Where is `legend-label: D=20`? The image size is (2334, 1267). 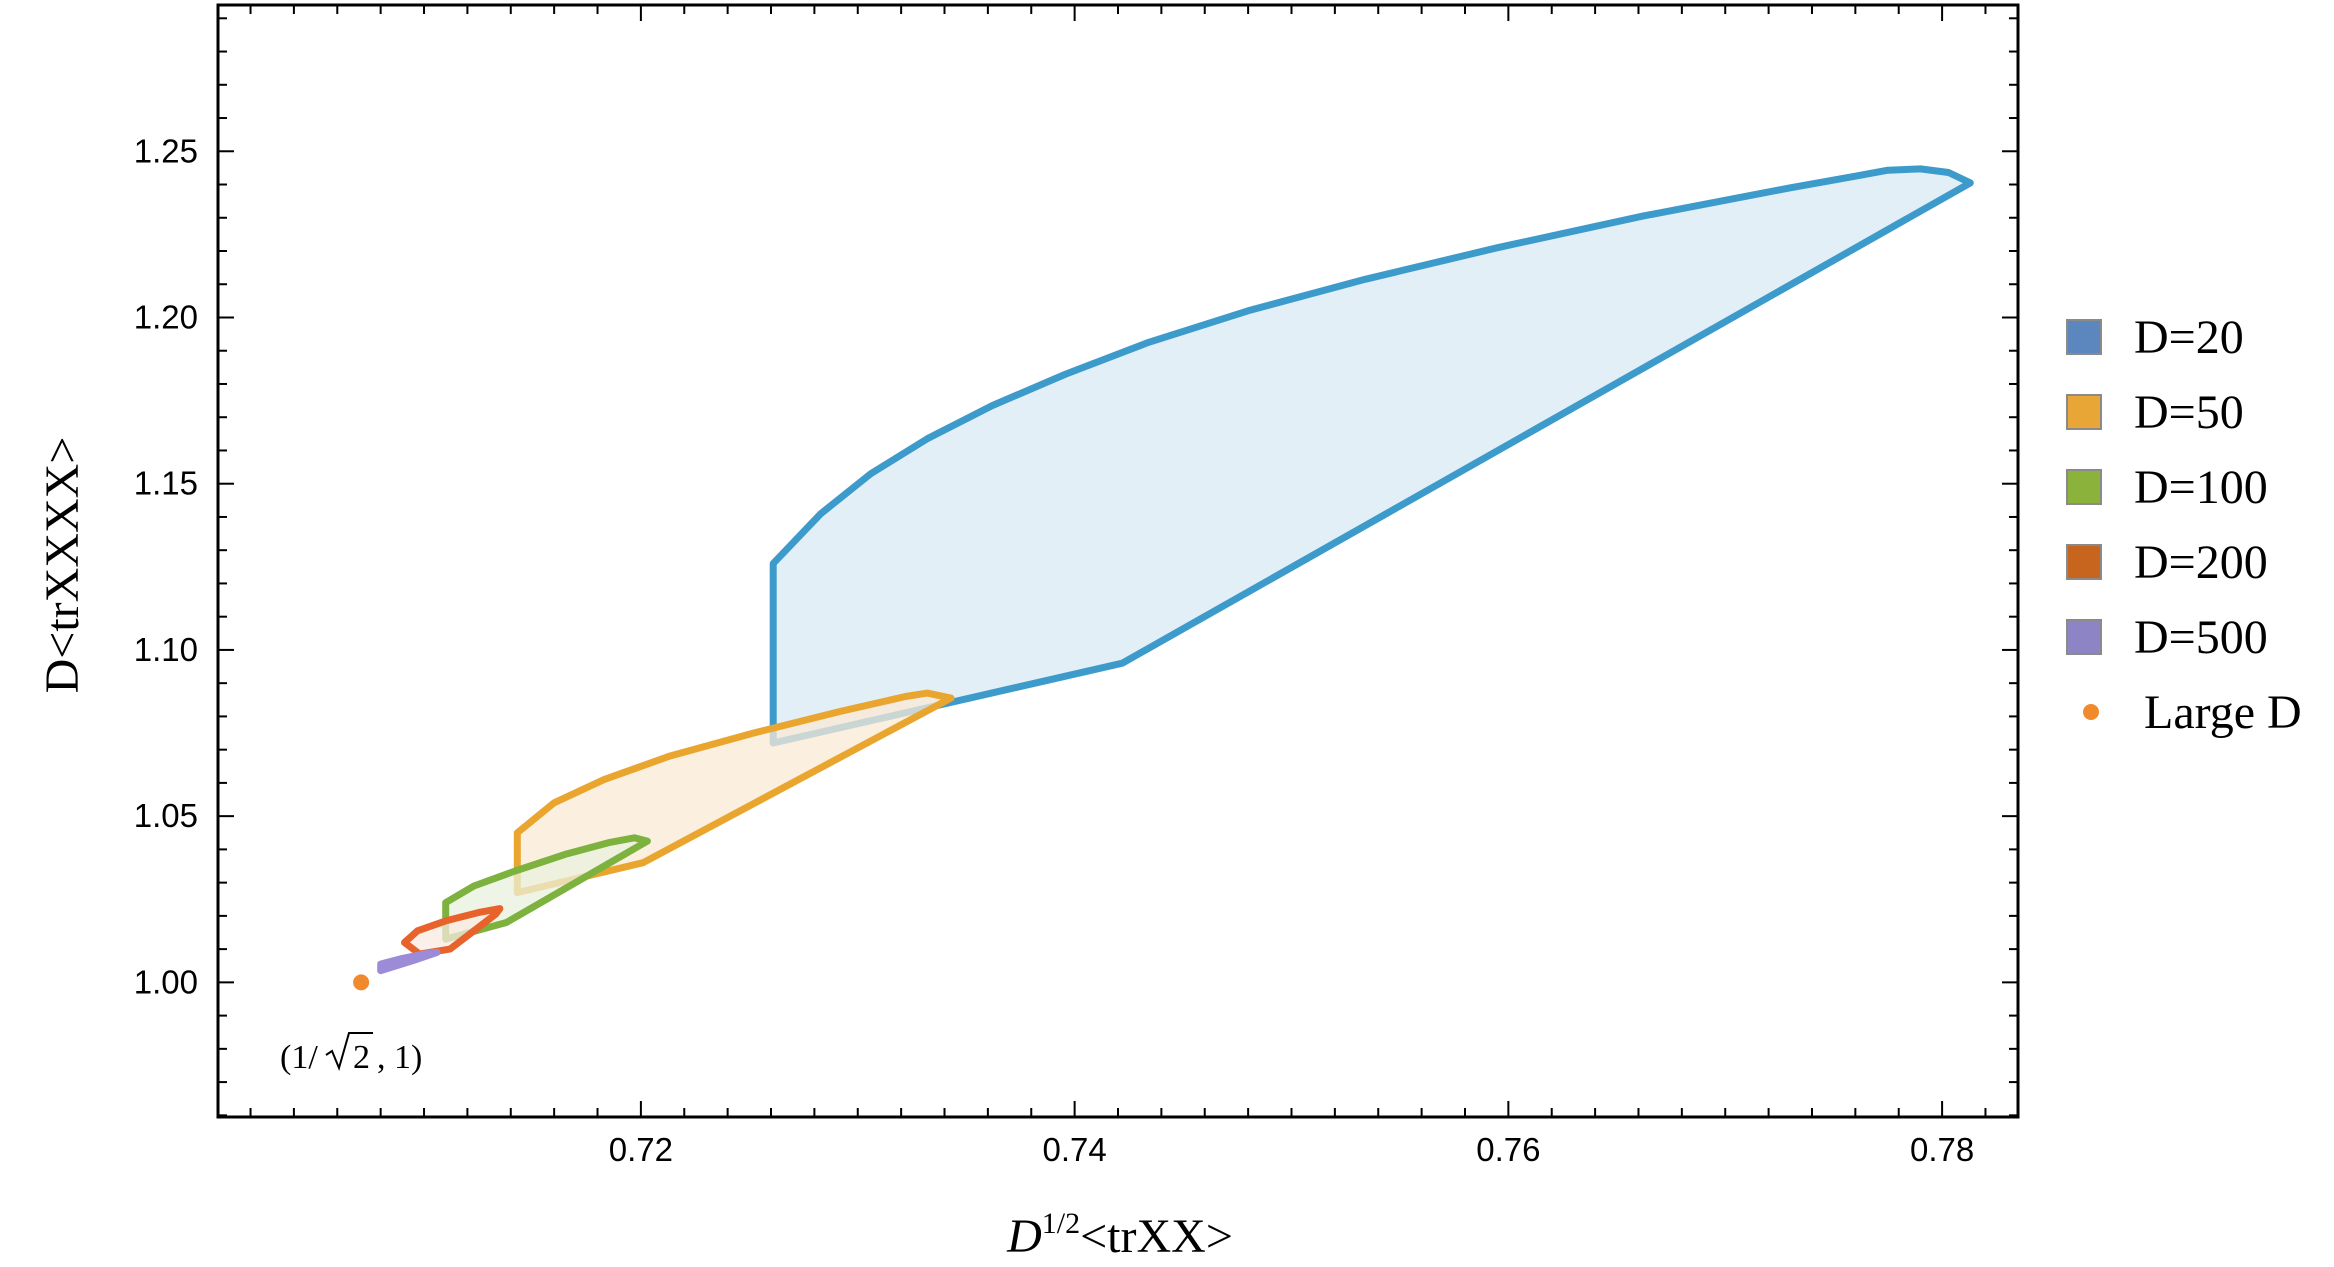
legend-label: D=20 is located at coordinates (2189, 337).